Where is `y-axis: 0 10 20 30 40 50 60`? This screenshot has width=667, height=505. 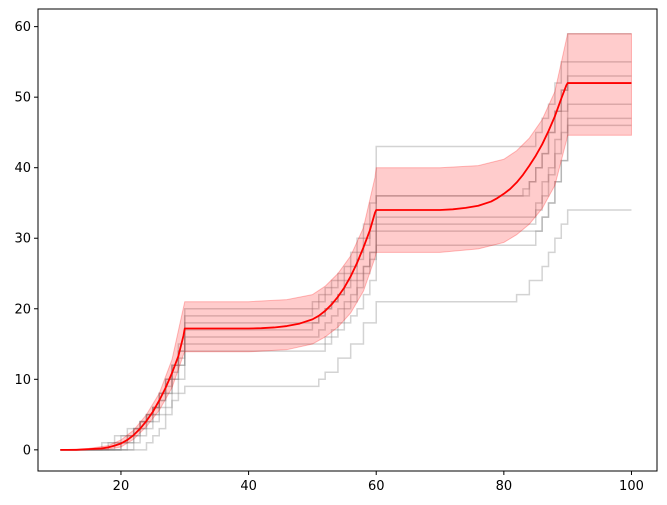 y-axis: 0 10 20 30 40 50 60 is located at coordinates (26, 239).